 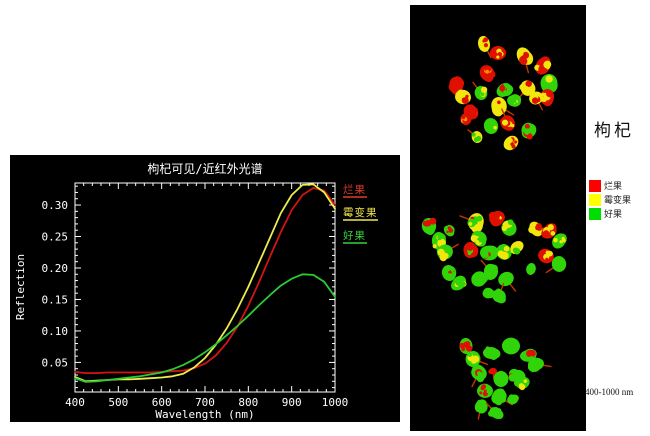 What do you see at coordinates (354, 236) in the screenshot?
I see `chart-legend-label: 好果` at bounding box center [354, 236].